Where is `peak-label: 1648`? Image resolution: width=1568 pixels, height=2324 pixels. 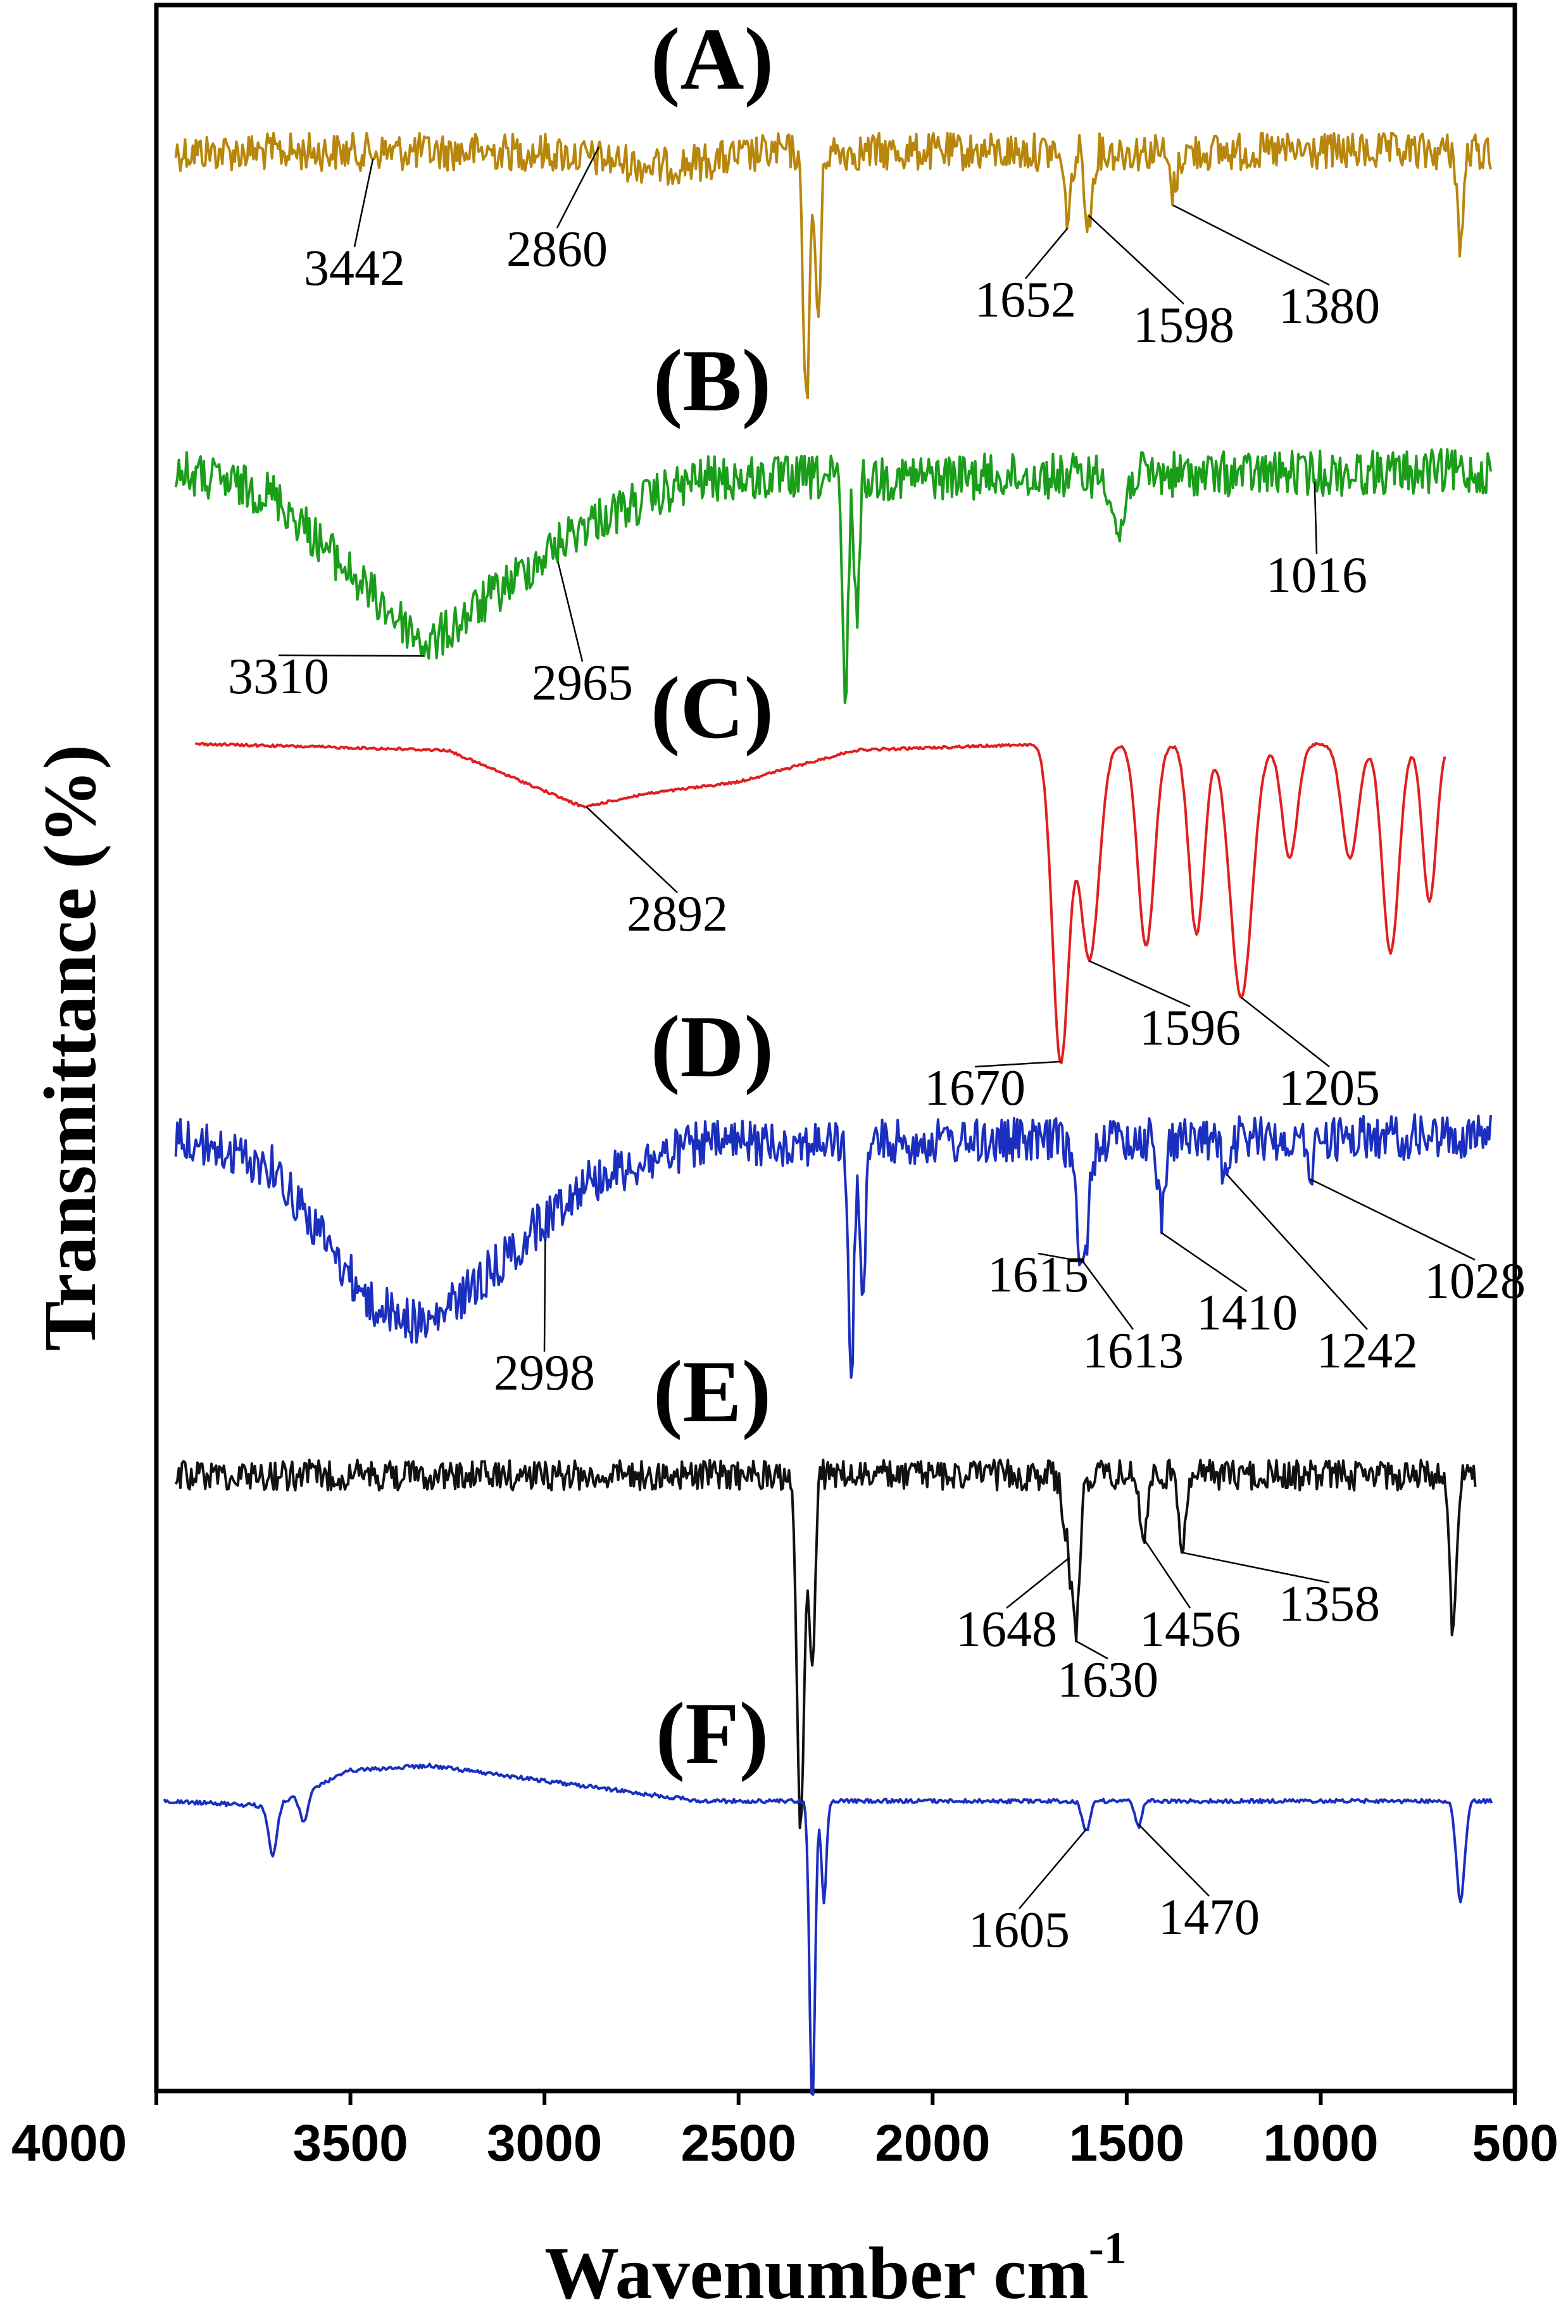 peak-label: 1648 is located at coordinates (1007, 1630).